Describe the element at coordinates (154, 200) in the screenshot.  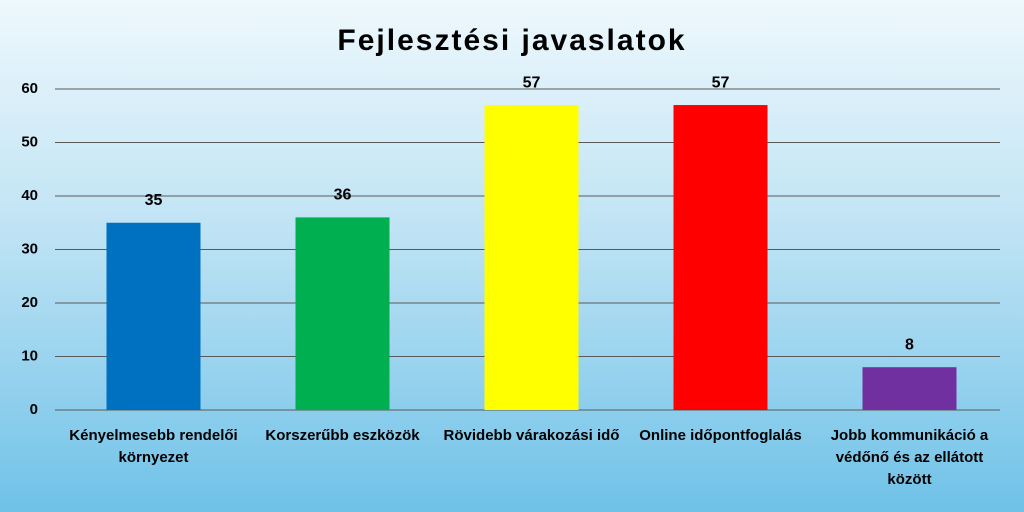
I see `data-label: 35` at that location.